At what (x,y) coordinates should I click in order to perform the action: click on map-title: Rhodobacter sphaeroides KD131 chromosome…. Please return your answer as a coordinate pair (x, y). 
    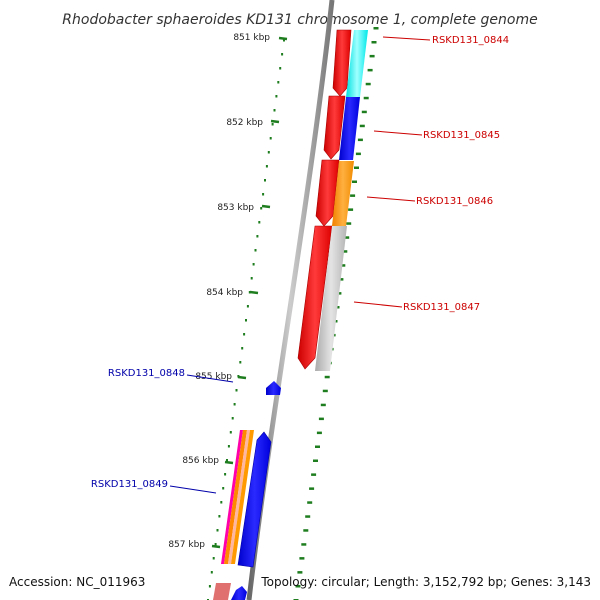
    Looking at the image, I should click on (299, 20).